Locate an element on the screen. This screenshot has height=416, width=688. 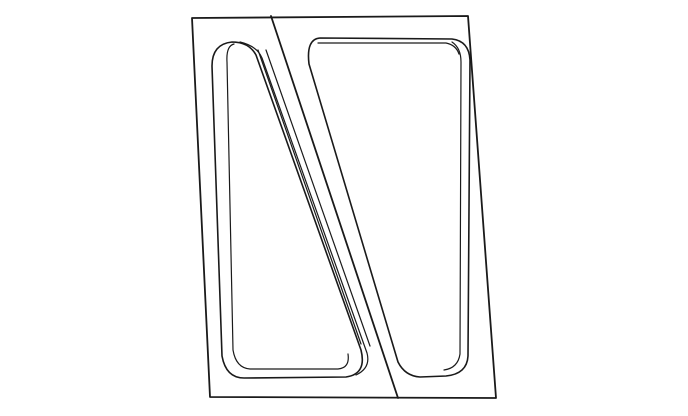
left-pocket-fillet-edge is located at coordinates (287, 206).